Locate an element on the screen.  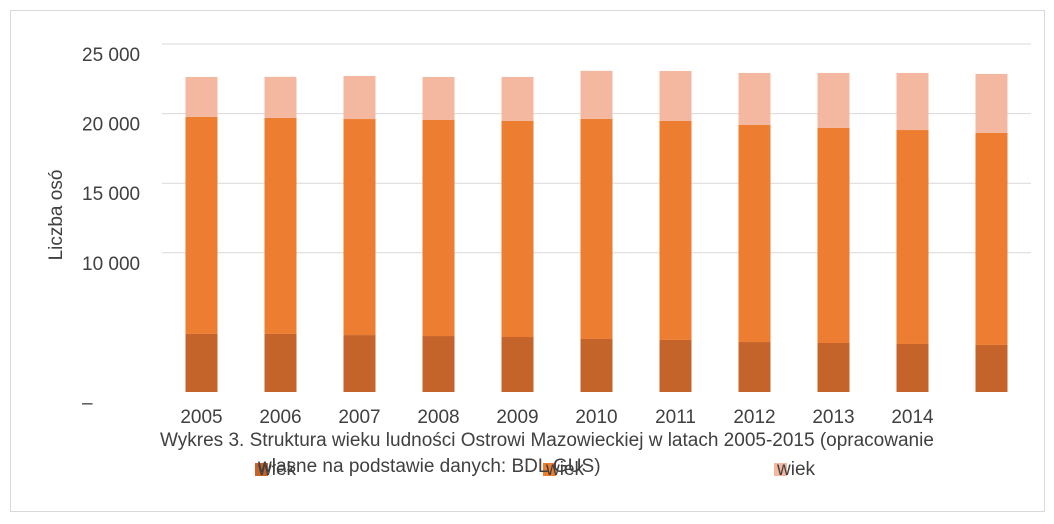
x-tick-label: 2005 is located at coordinates (201, 417).